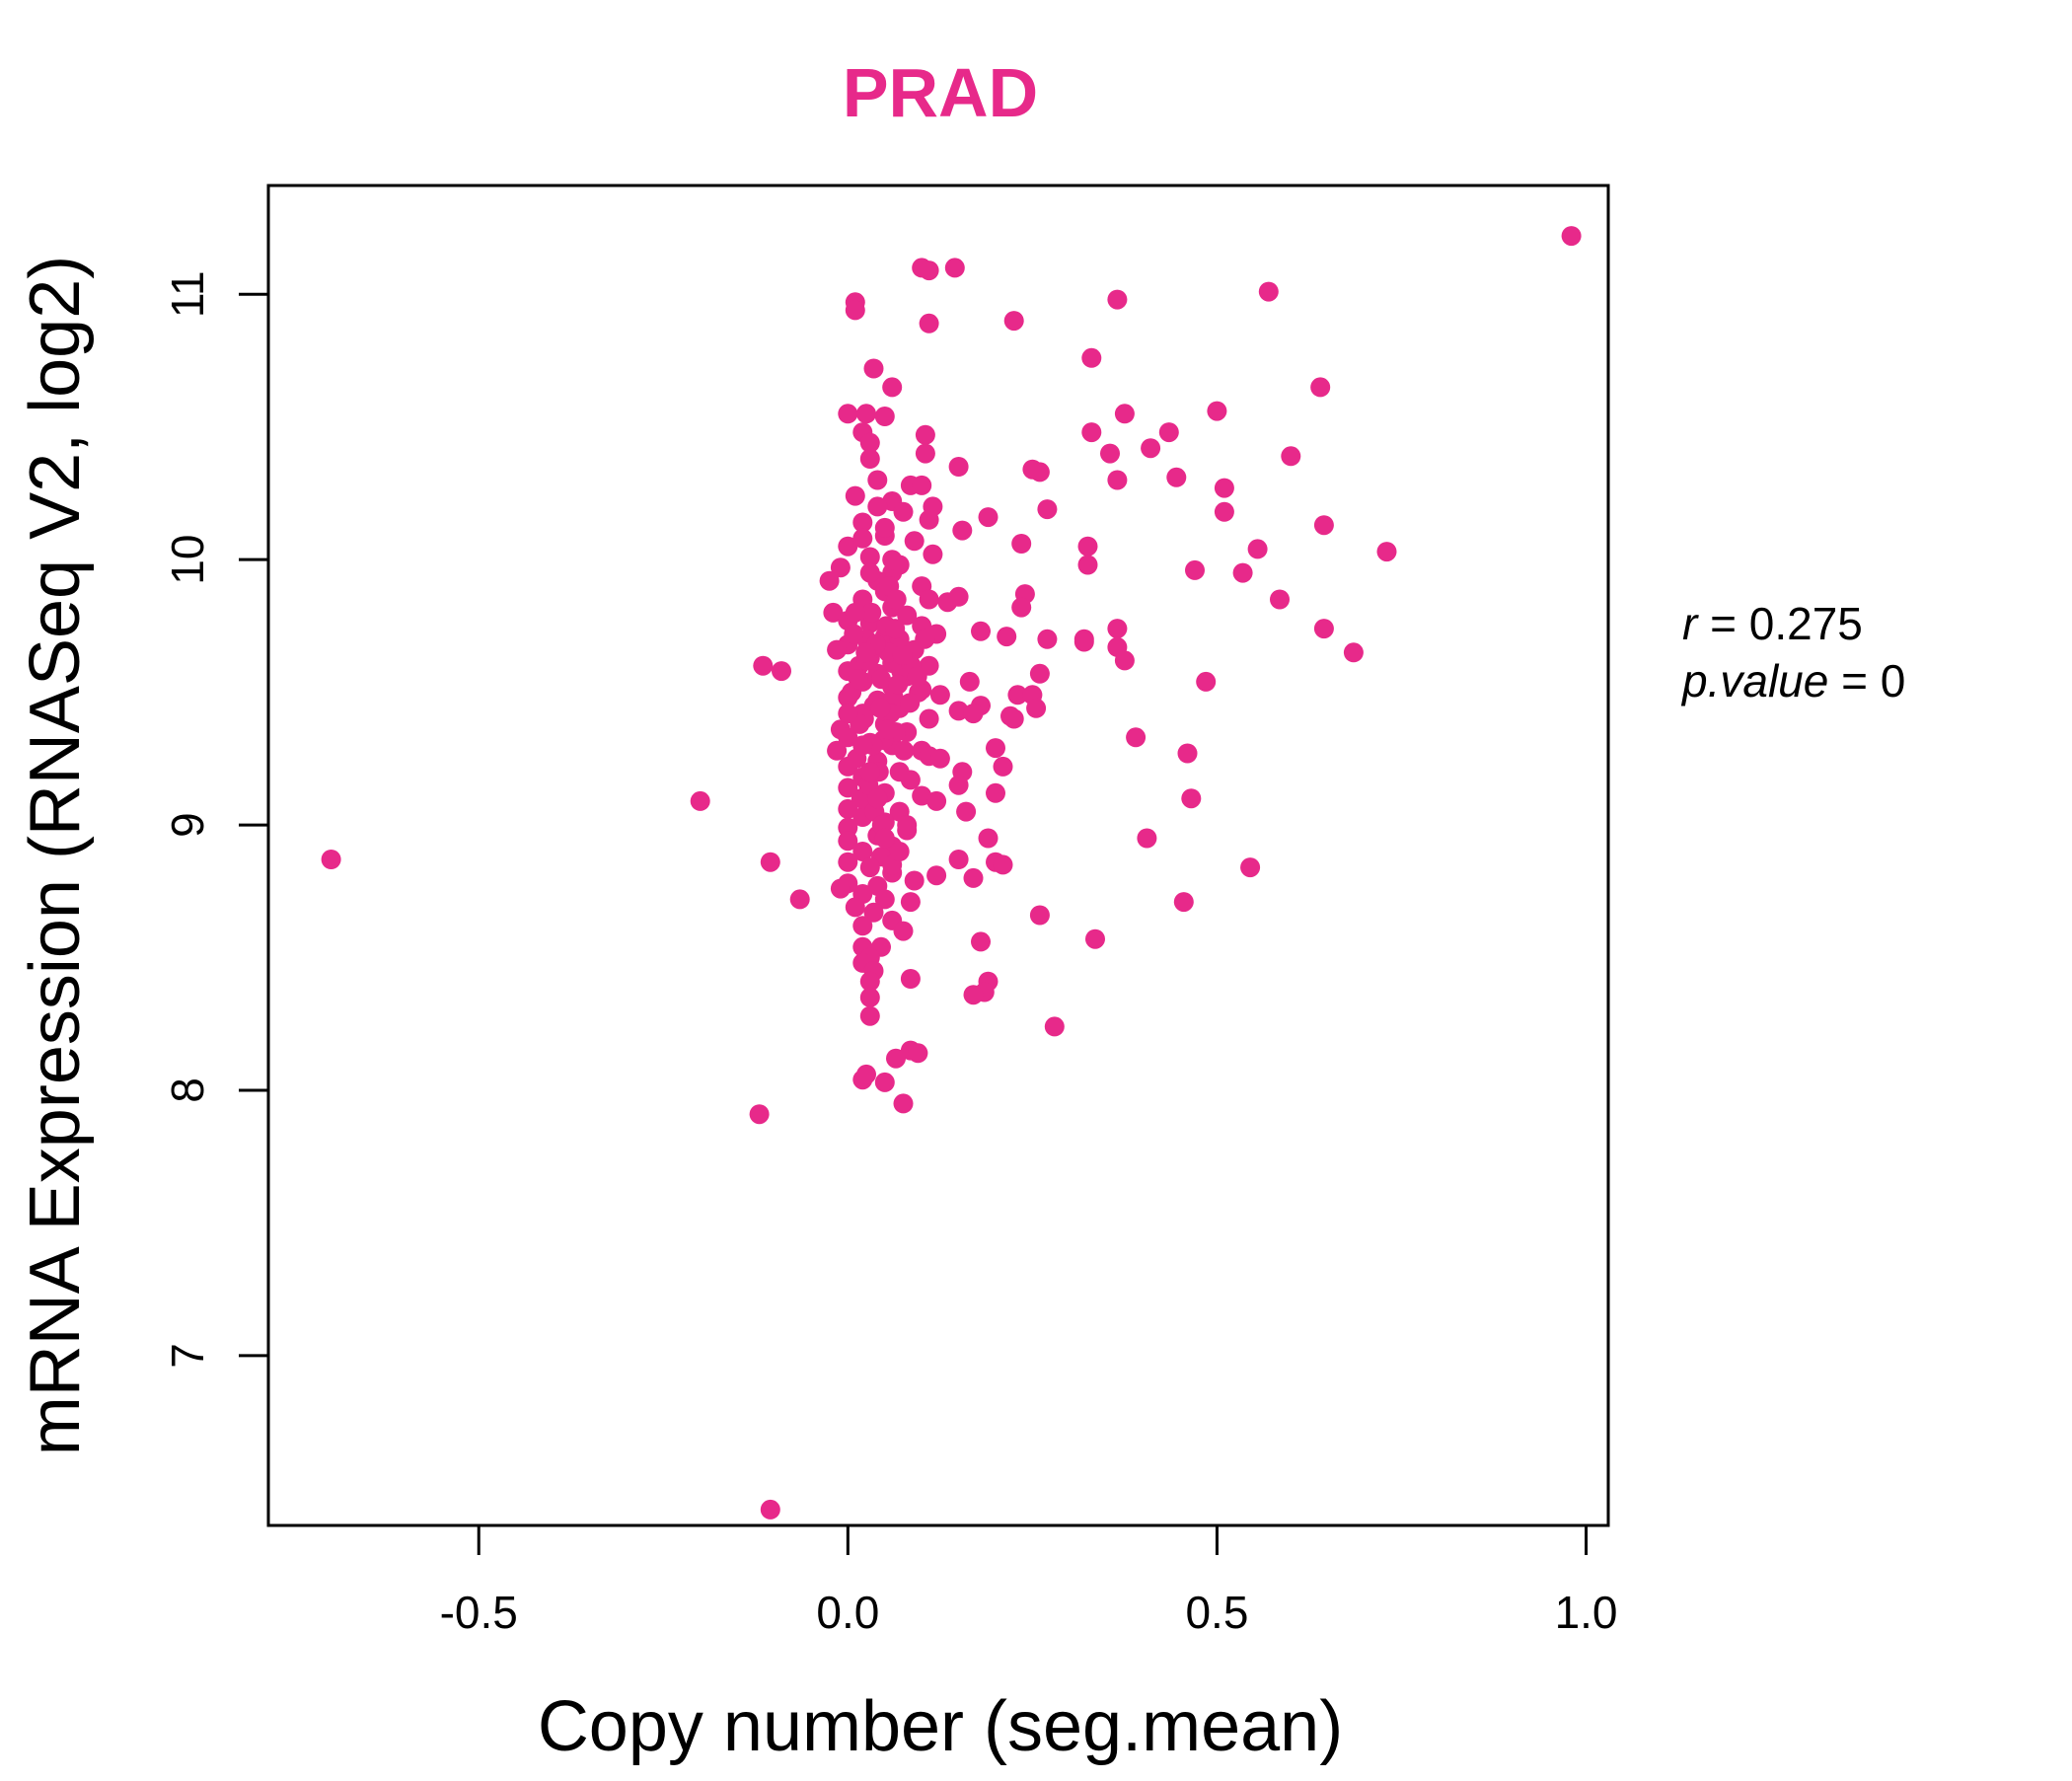 The width and height of the screenshot is (2072, 1781). What do you see at coordinates (1691, 623) in the screenshot?
I see `r-label: r` at bounding box center [1691, 623].